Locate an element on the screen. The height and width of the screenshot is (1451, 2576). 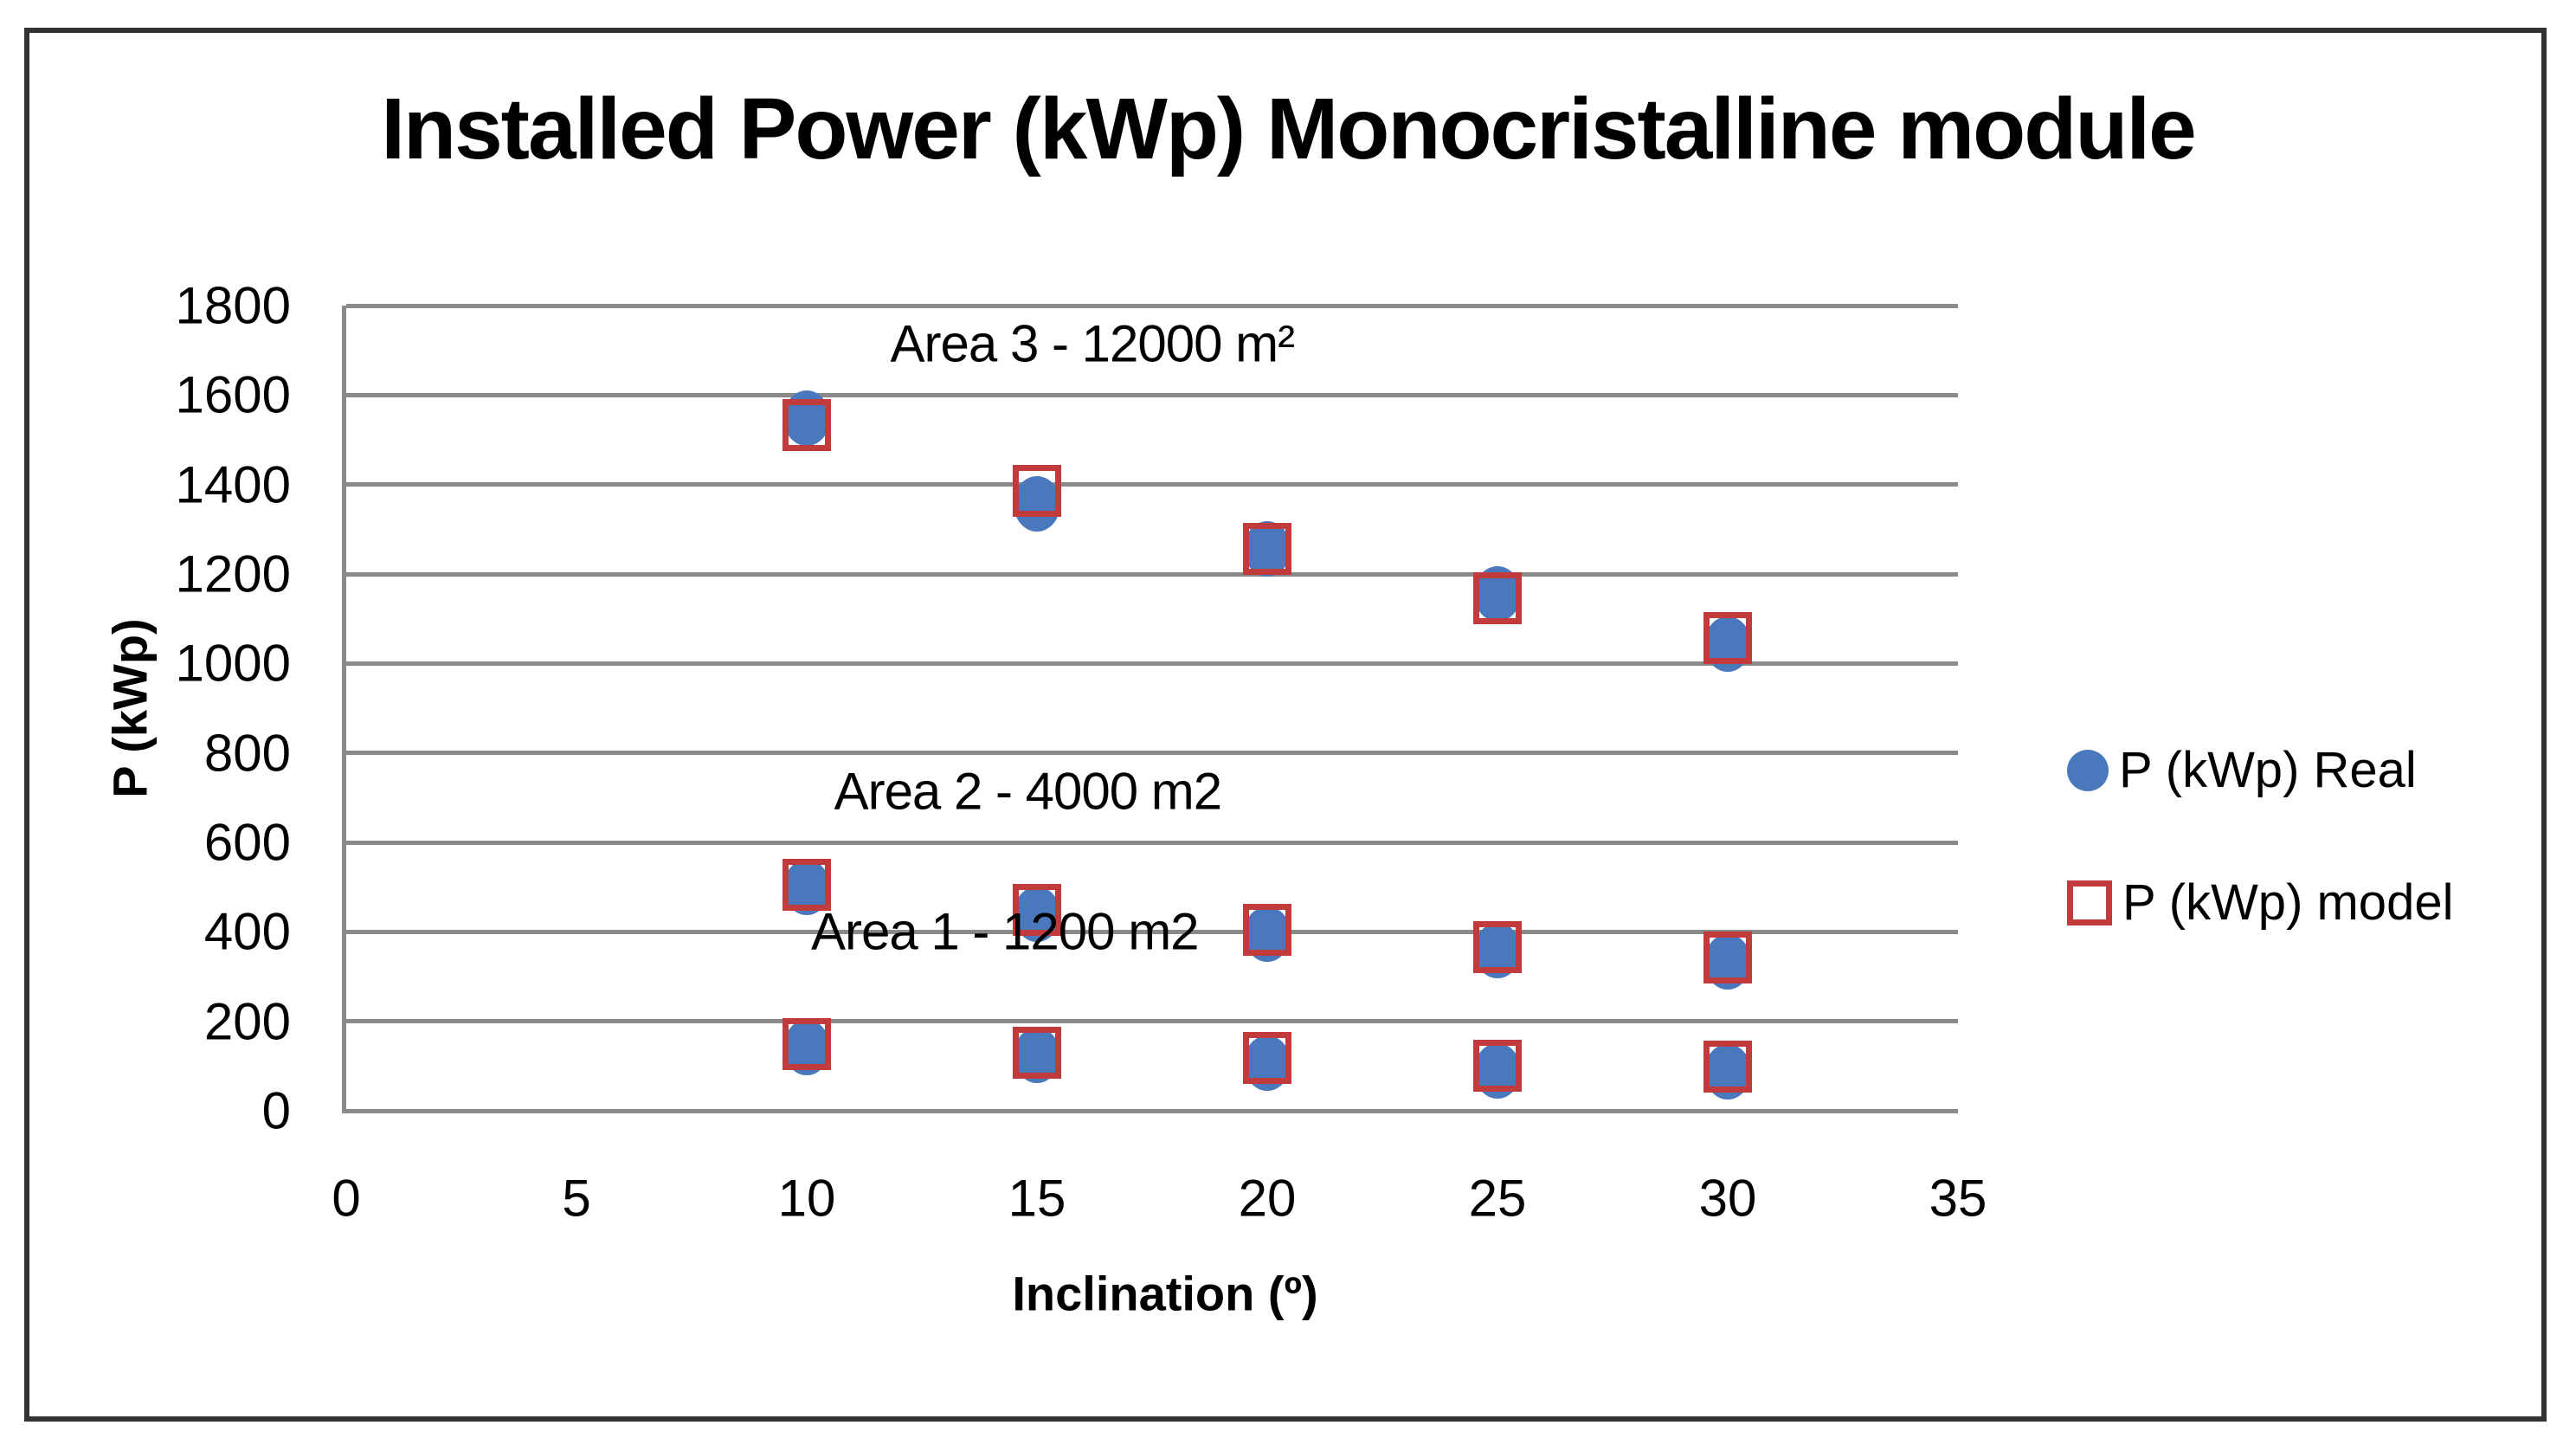
y-tick-label: 1200 is located at coordinates (233, 574).